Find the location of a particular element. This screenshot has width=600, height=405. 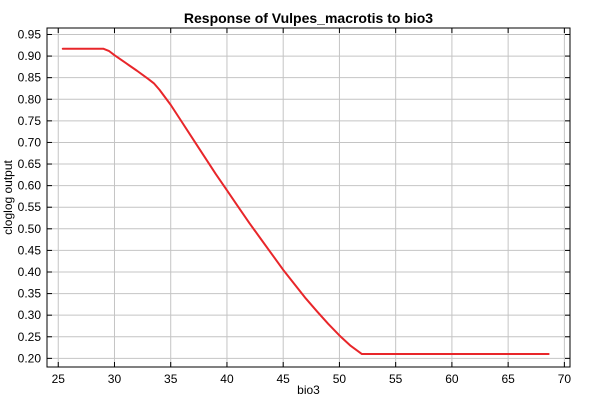

x-tick-label: 35 is located at coordinates (171, 379).